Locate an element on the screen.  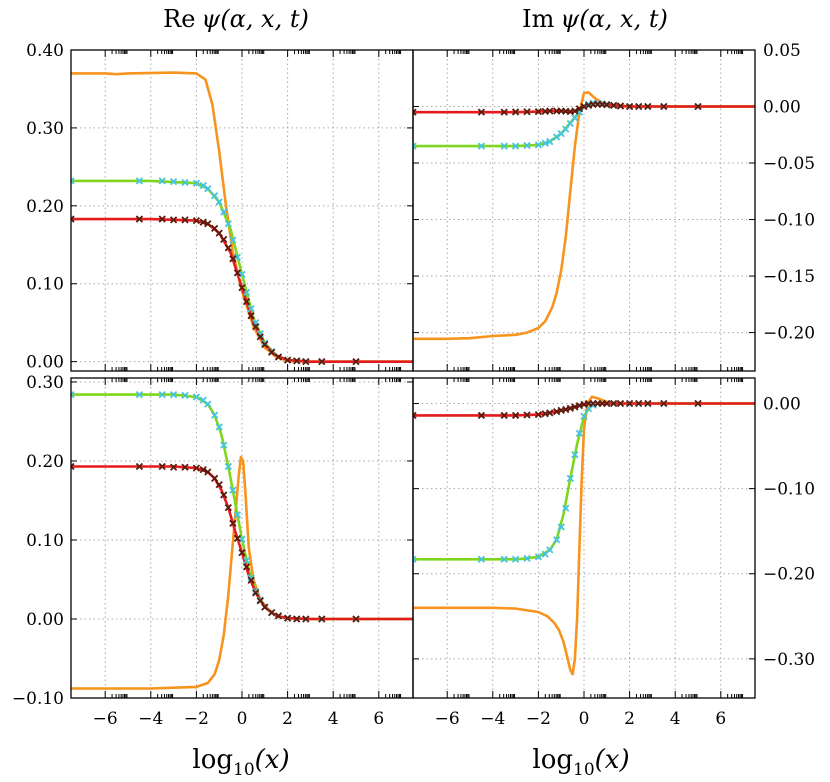
y-tick-label: 0.00 is located at coordinates (45, 363).